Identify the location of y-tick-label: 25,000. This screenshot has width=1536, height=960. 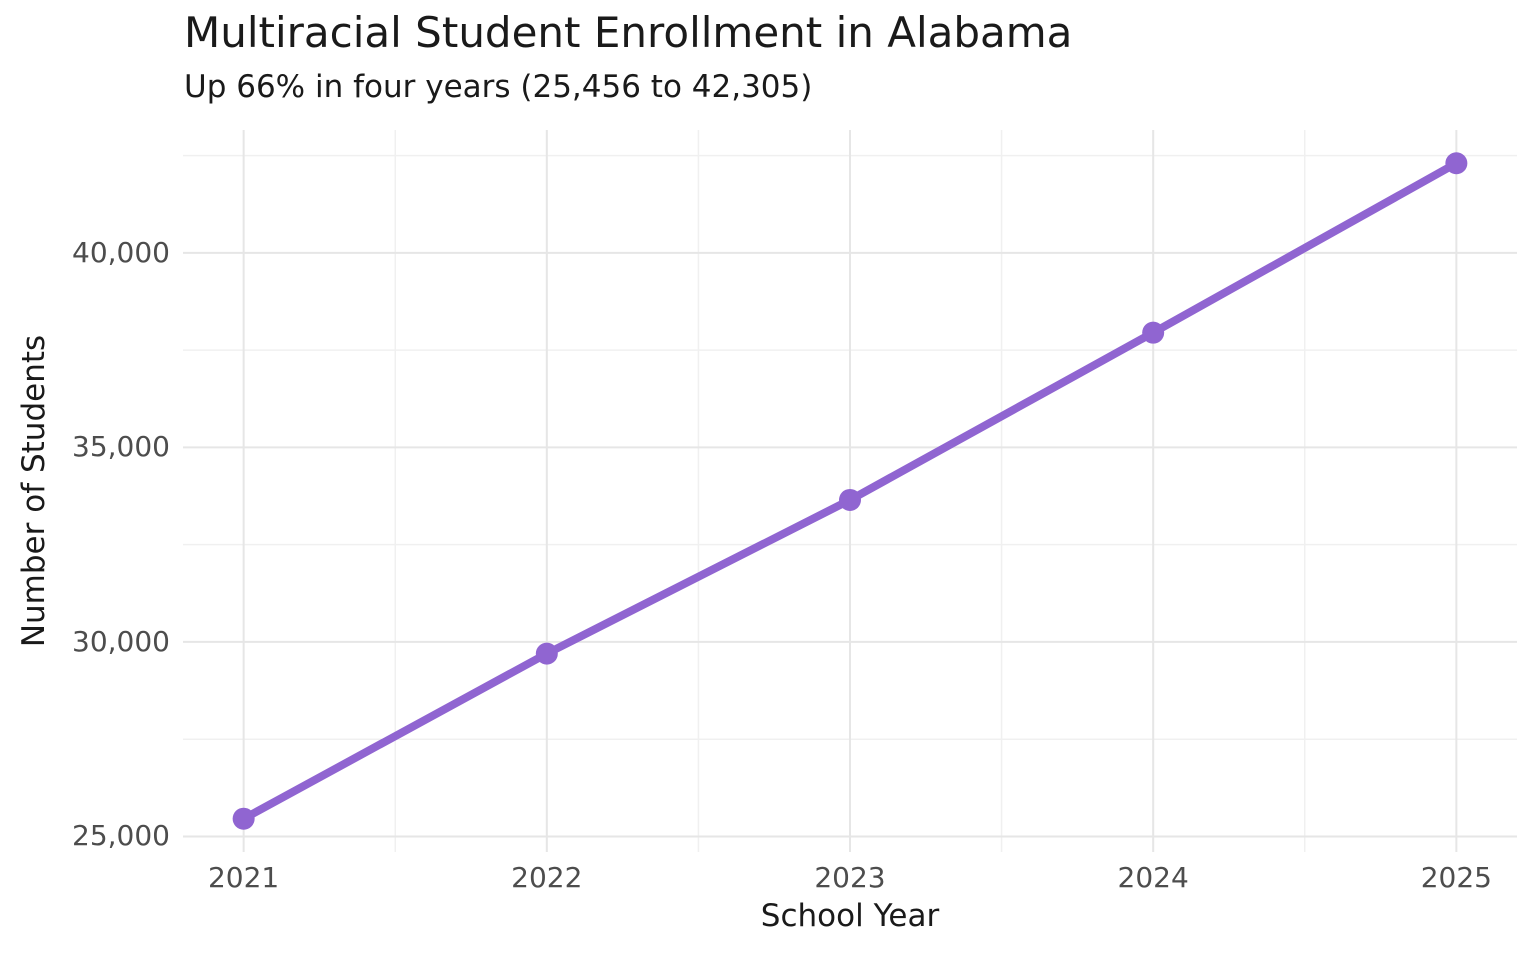
(121, 836).